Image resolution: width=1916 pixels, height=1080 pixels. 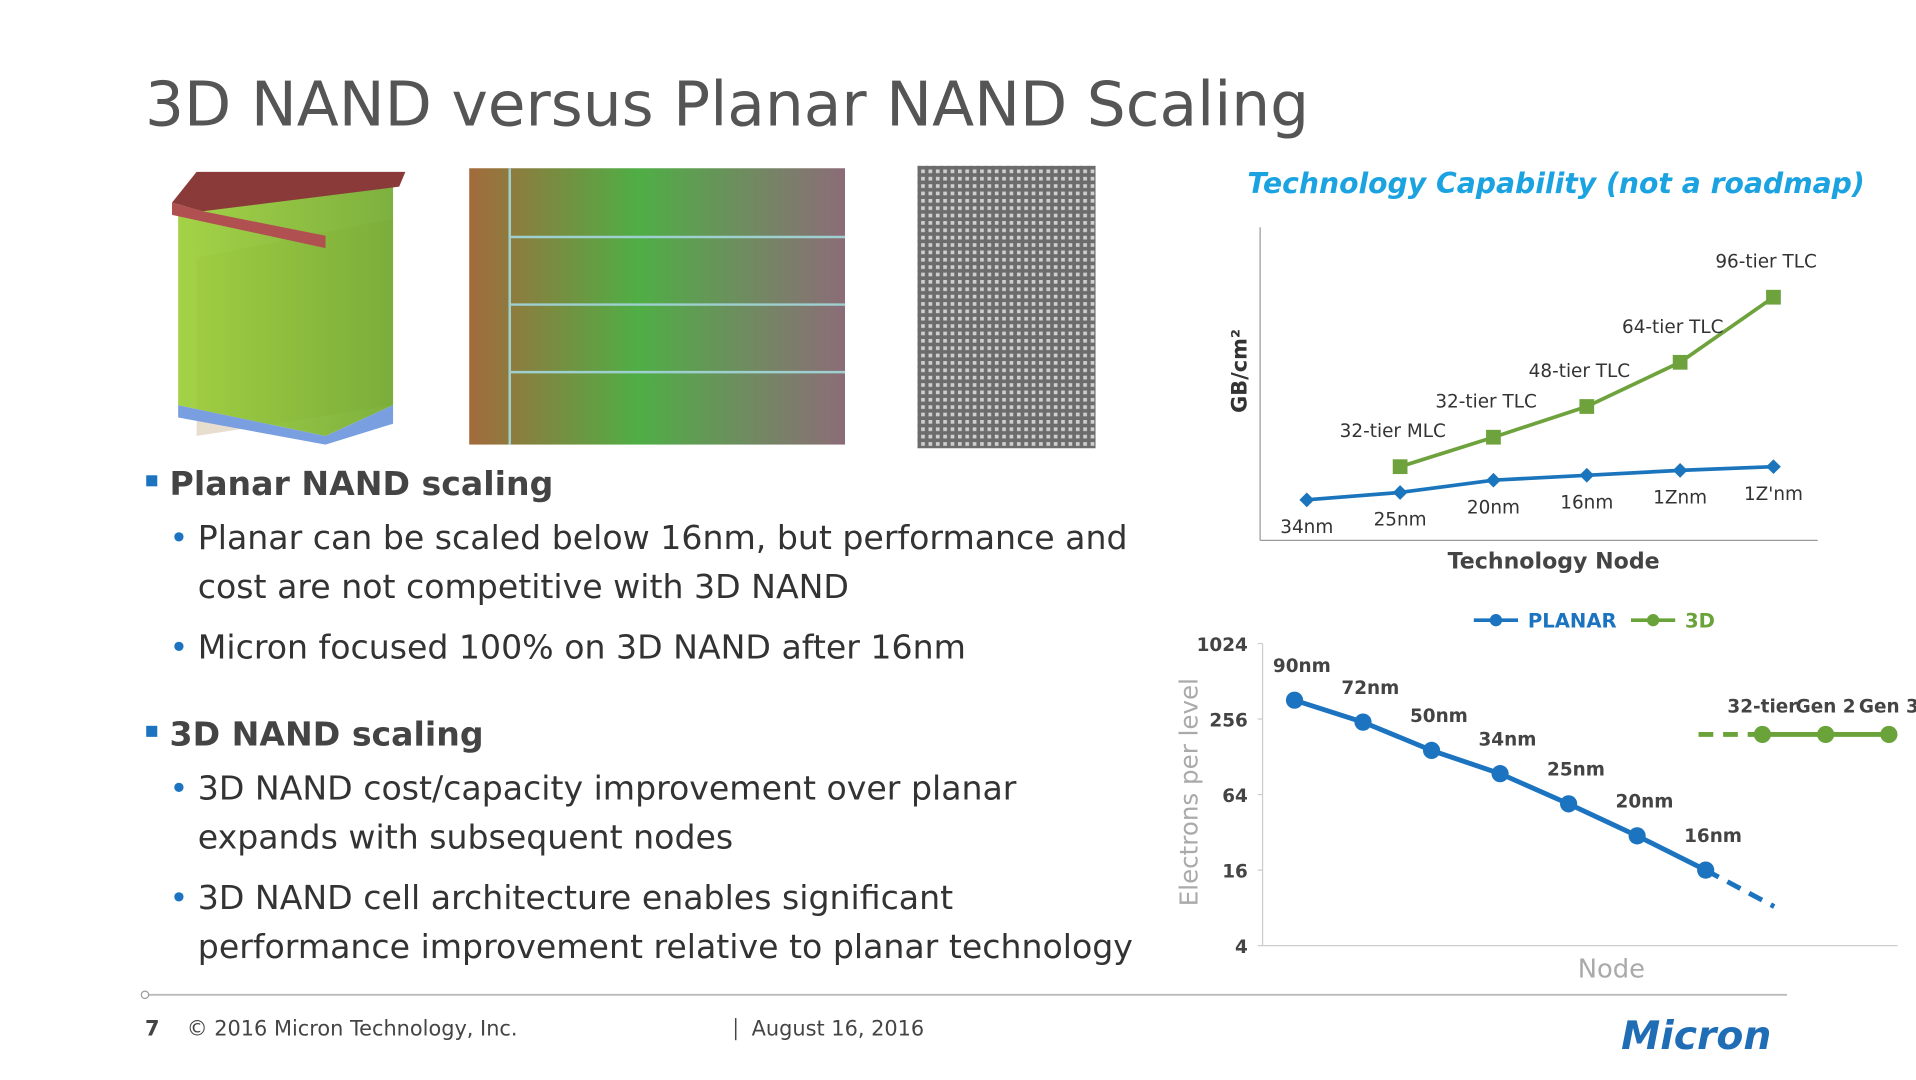 What do you see at coordinates (1611, 970) in the screenshot?
I see `x-axis-label: Node` at bounding box center [1611, 970].